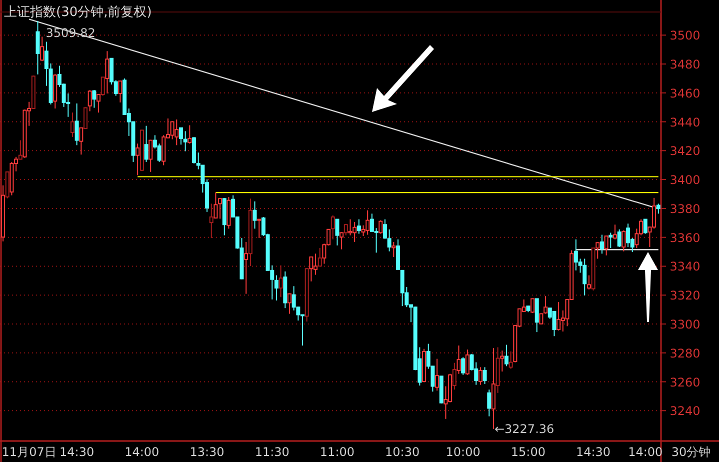 This screenshot has width=719, height=462. Describe the element at coordinates (685, 411) in the screenshot. I see `y-tick-label: 3240` at that location.